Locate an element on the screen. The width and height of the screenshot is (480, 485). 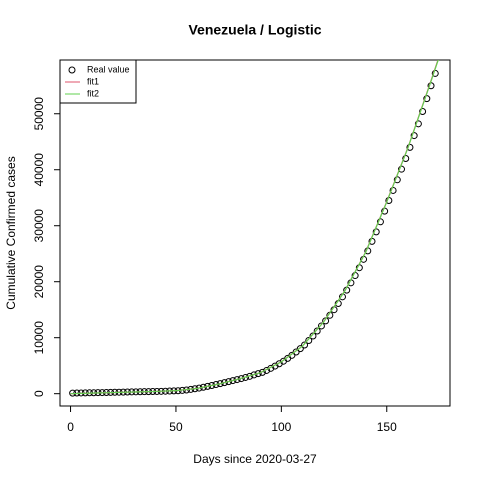
x-tick-label: 150 is located at coordinates (387, 427).